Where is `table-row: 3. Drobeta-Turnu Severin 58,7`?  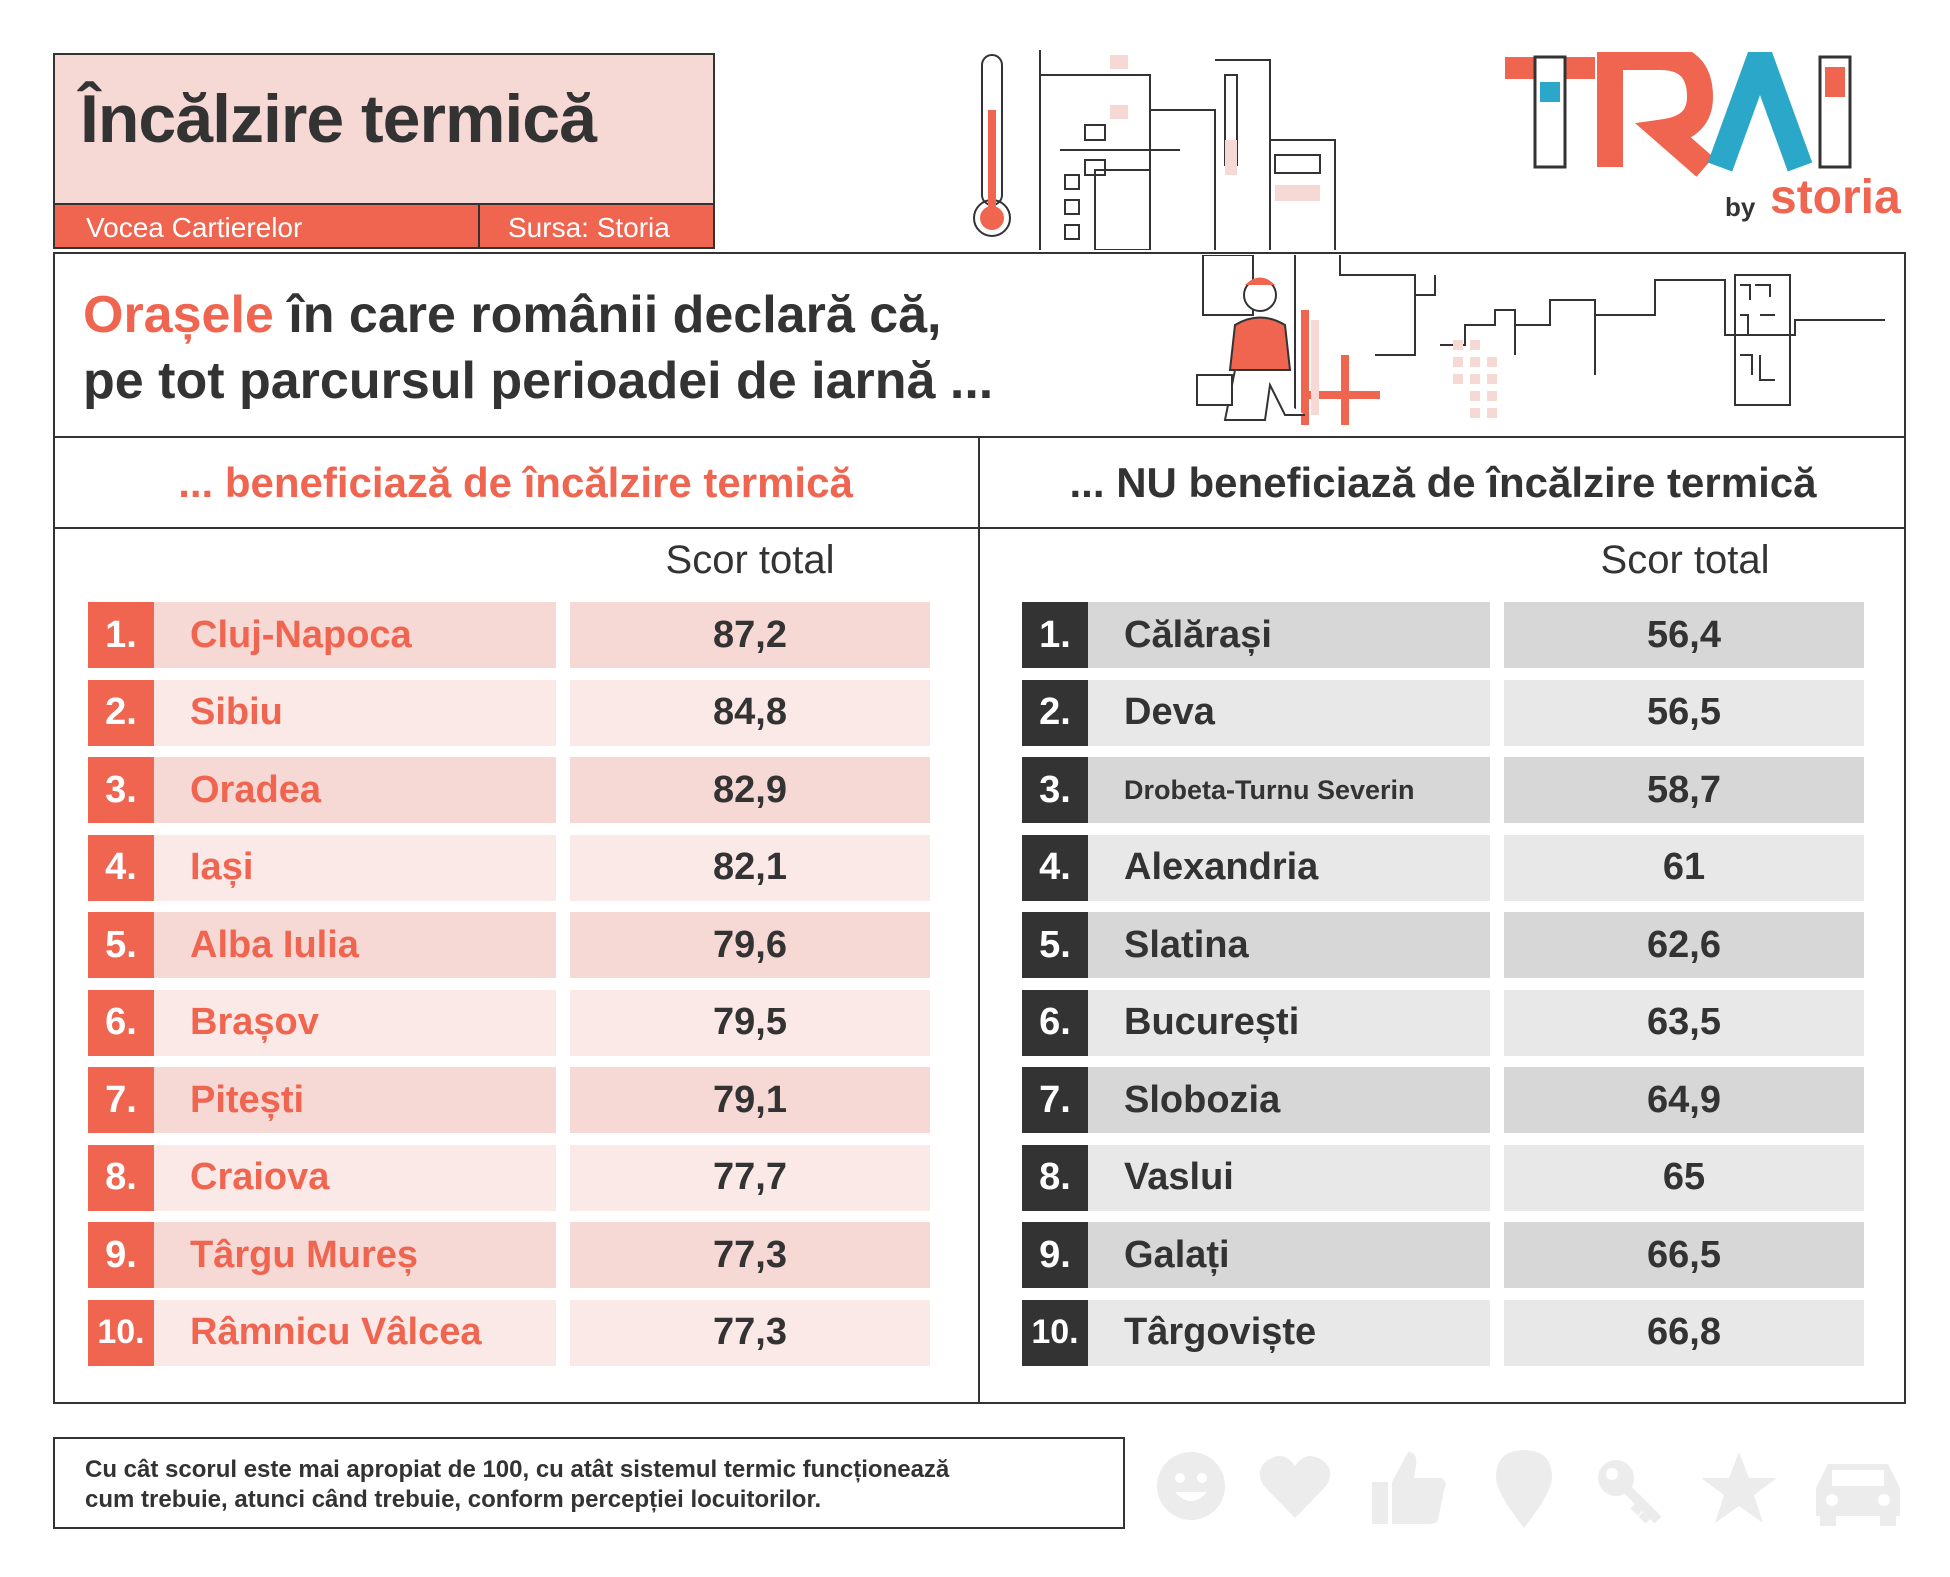 table-row: 3. Drobeta-Turnu Severin 58,7 is located at coordinates (1443, 790).